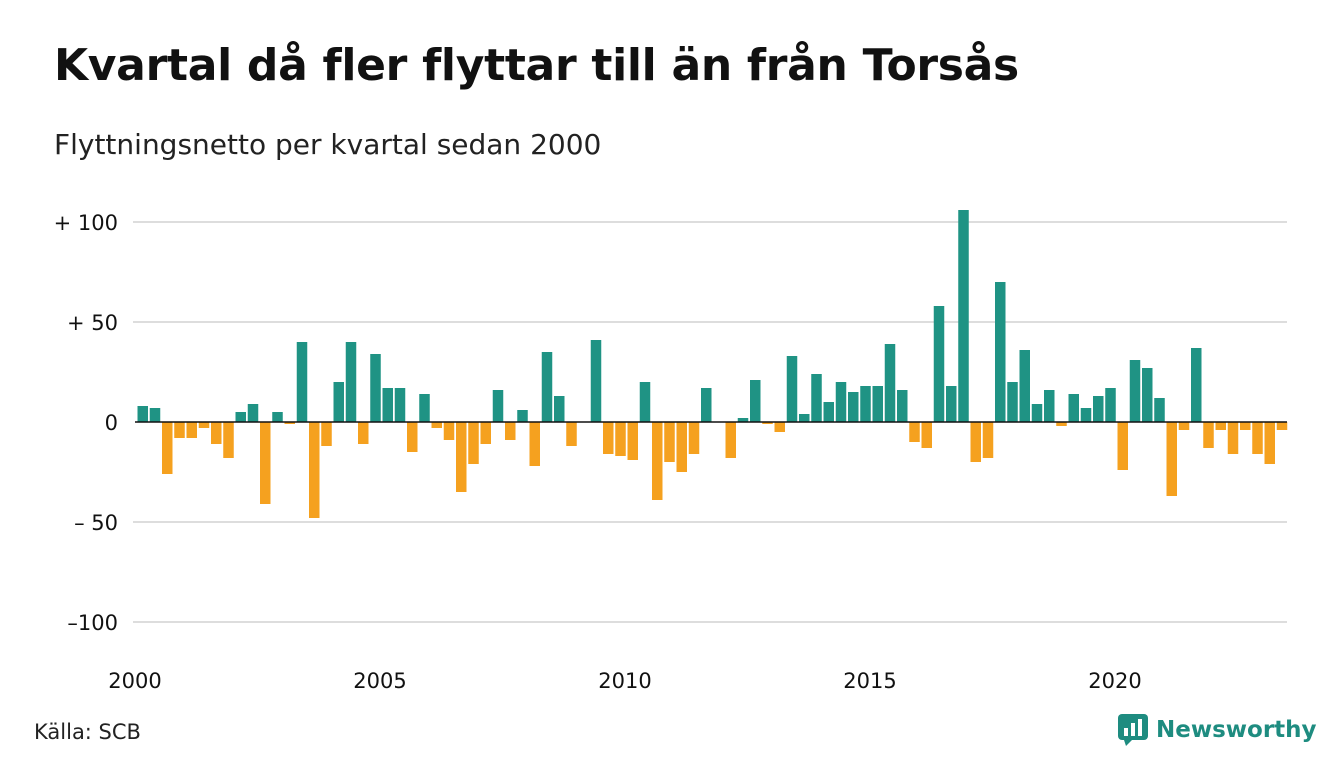 Image resolution: width=1340 pixels, height=780 pixels. What do you see at coordinates (86, 223) in the screenshot?
I see `y-tick-label: + 100` at bounding box center [86, 223].